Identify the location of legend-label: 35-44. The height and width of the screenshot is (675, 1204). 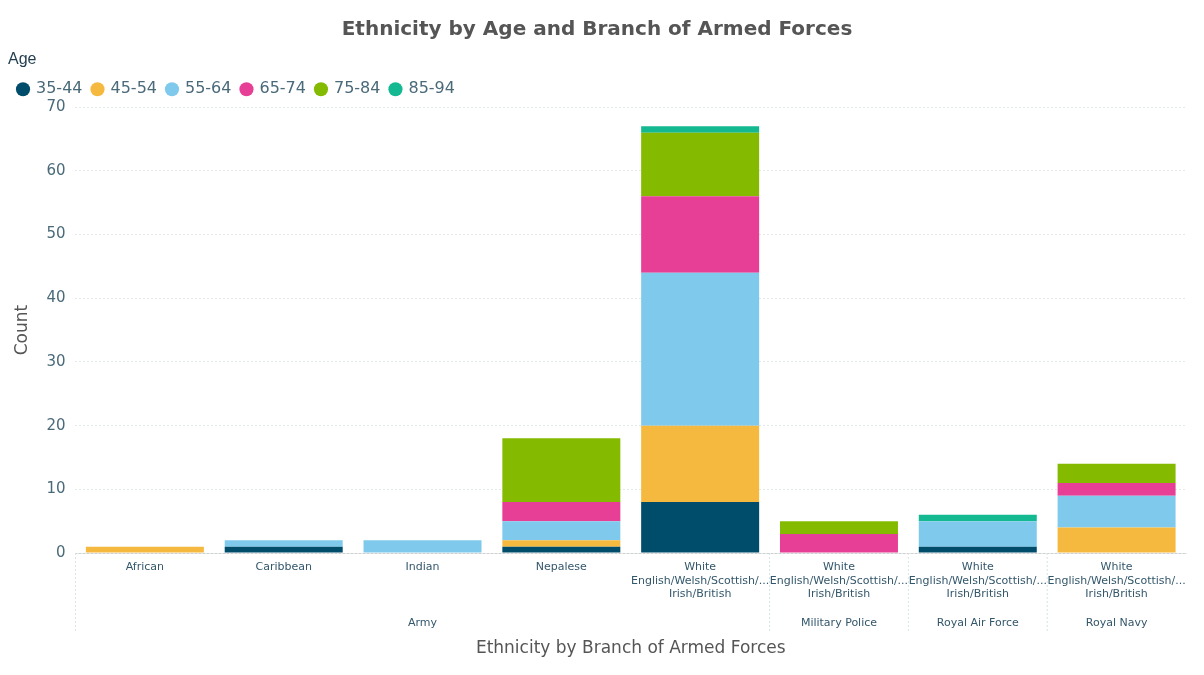
(59, 88).